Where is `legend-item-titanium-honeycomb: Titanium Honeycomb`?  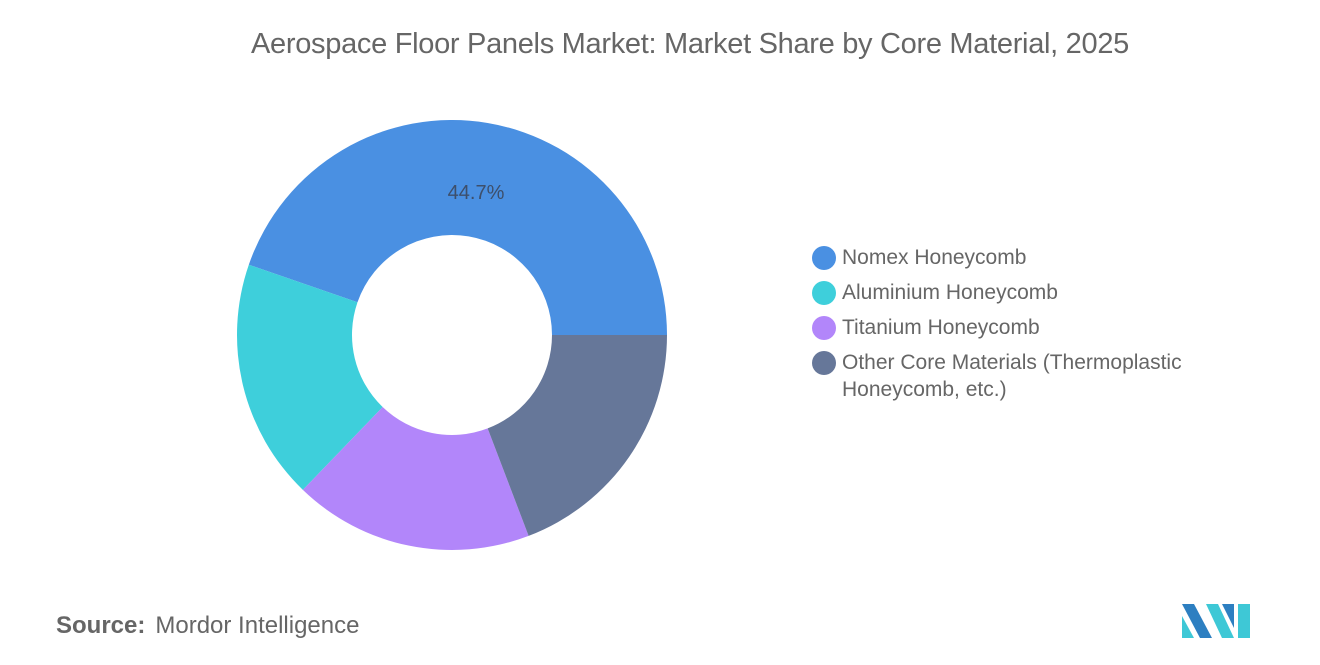 legend-item-titanium-honeycomb: Titanium Honeycomb is located at coordinates (1022, 327).